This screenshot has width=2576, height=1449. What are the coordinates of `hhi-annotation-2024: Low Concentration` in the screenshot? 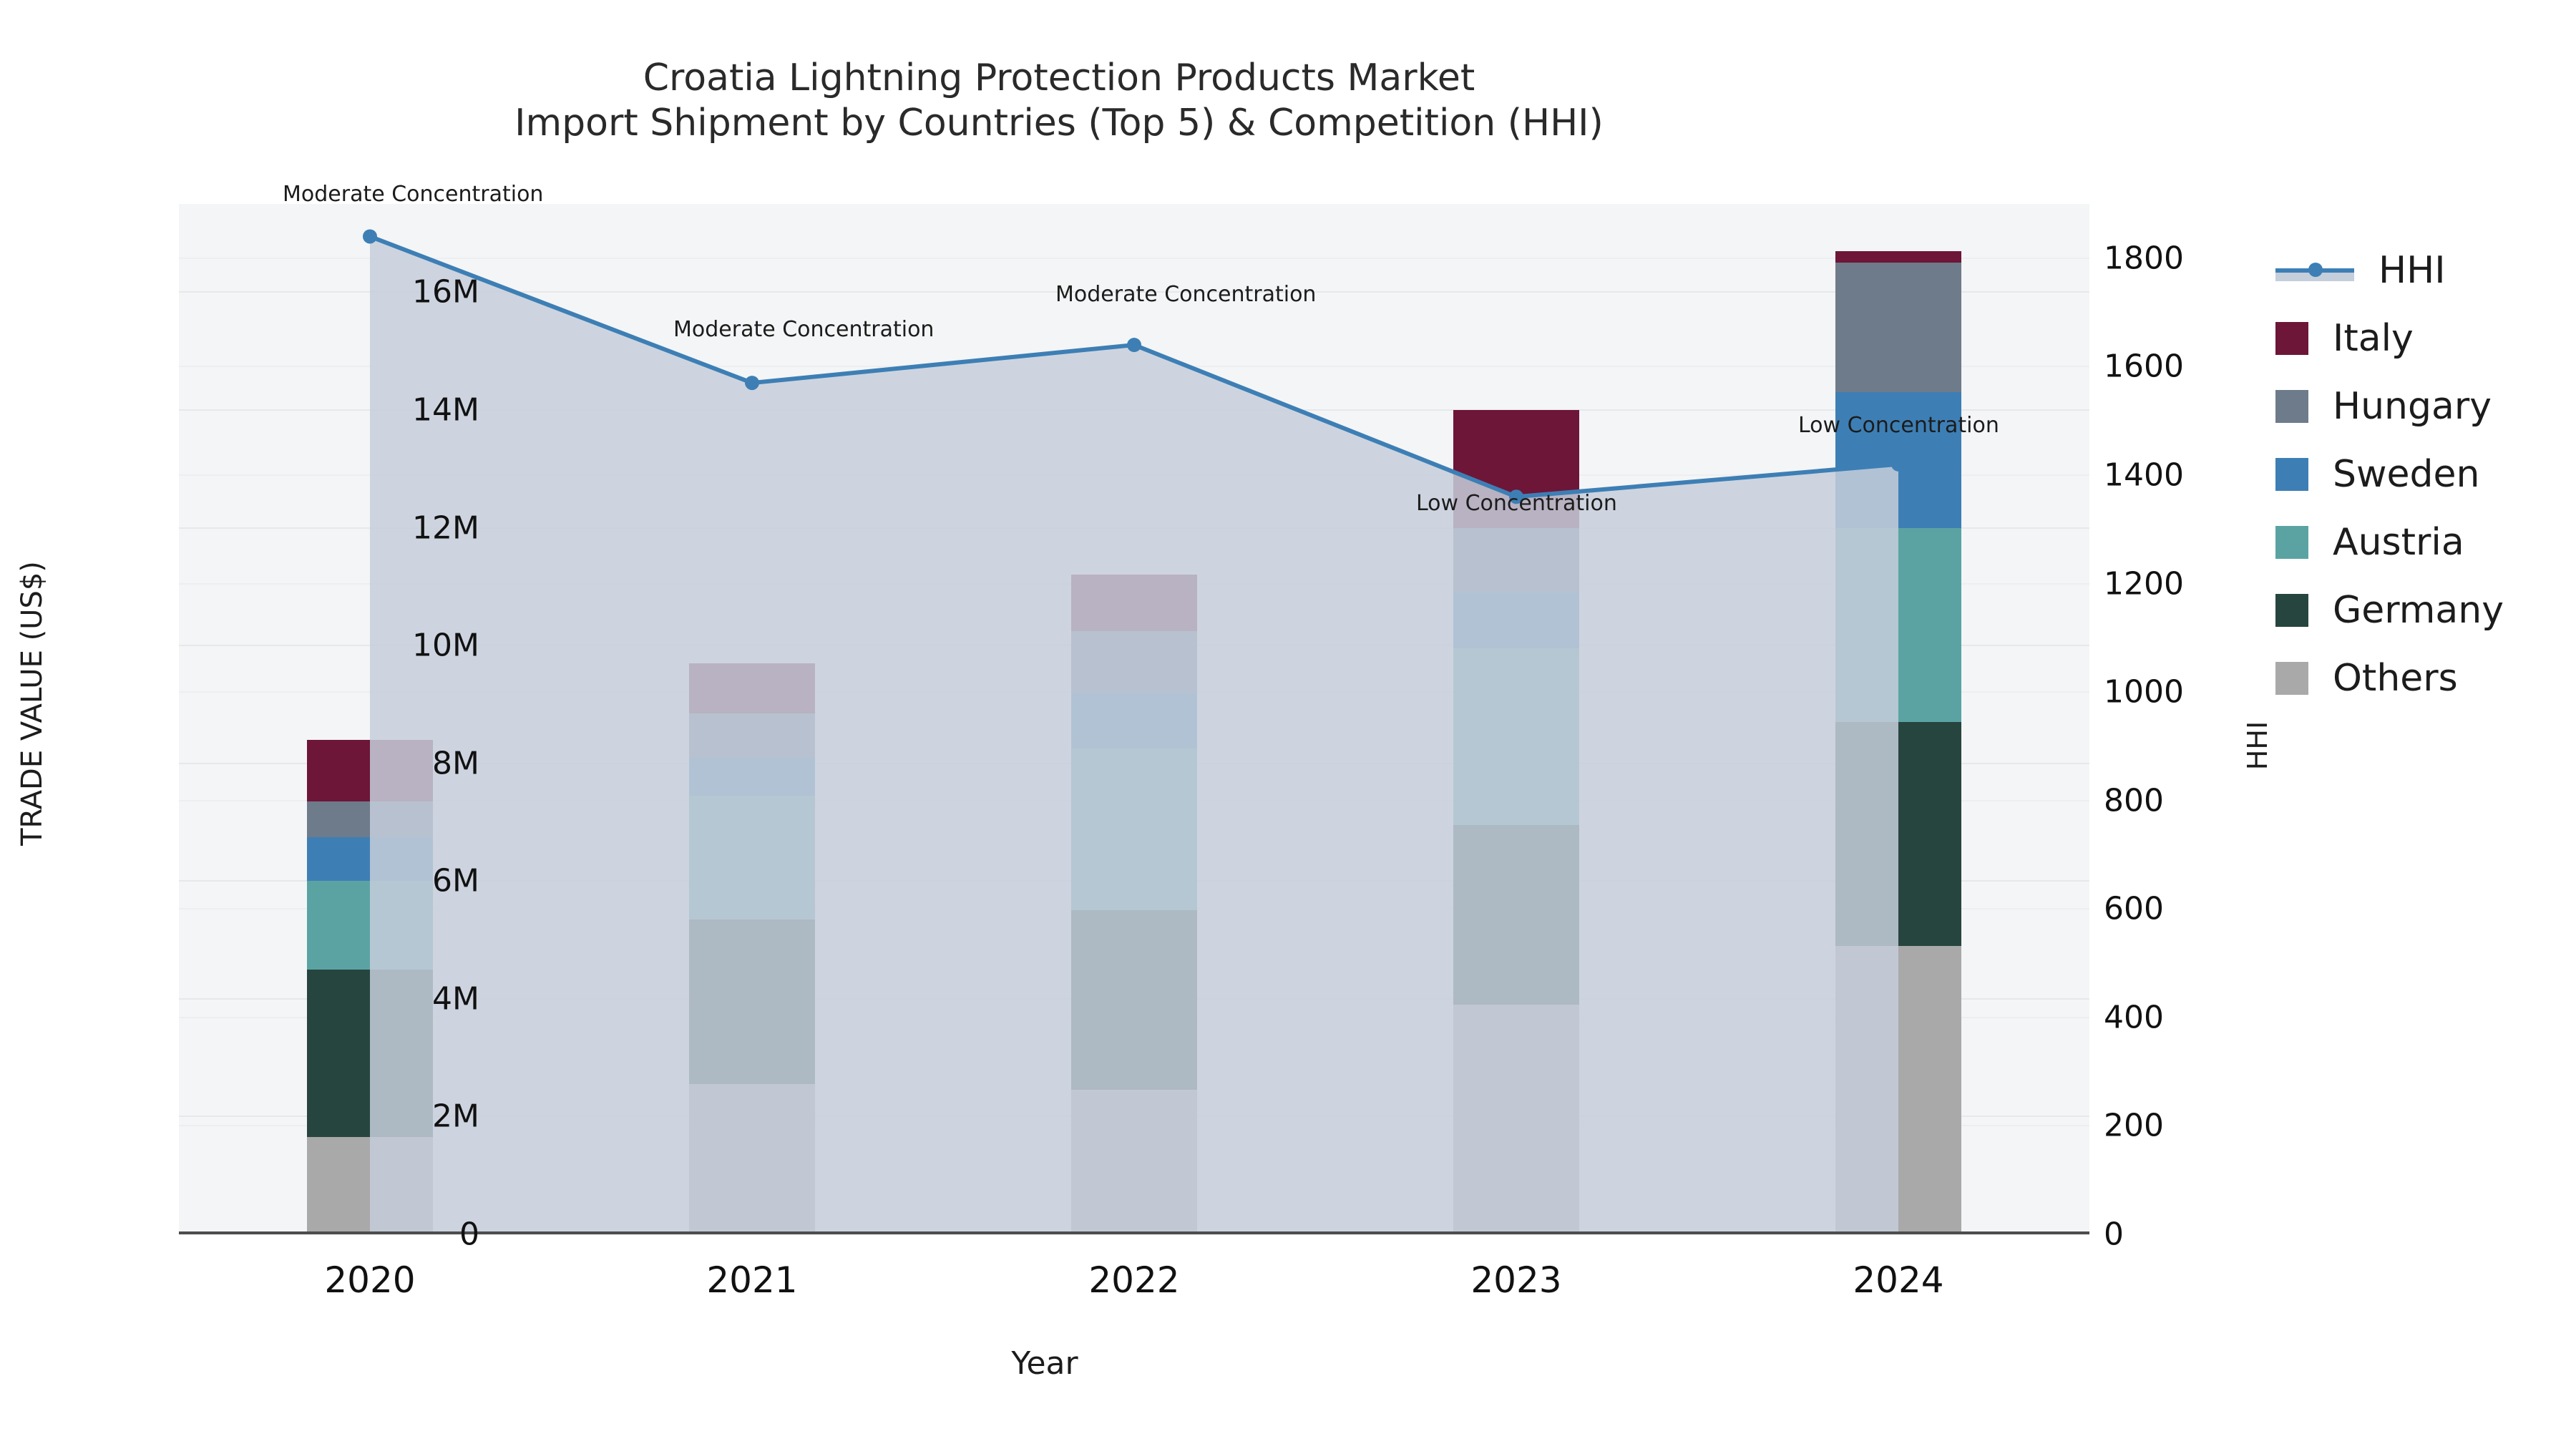 It's located at (1898, 425).